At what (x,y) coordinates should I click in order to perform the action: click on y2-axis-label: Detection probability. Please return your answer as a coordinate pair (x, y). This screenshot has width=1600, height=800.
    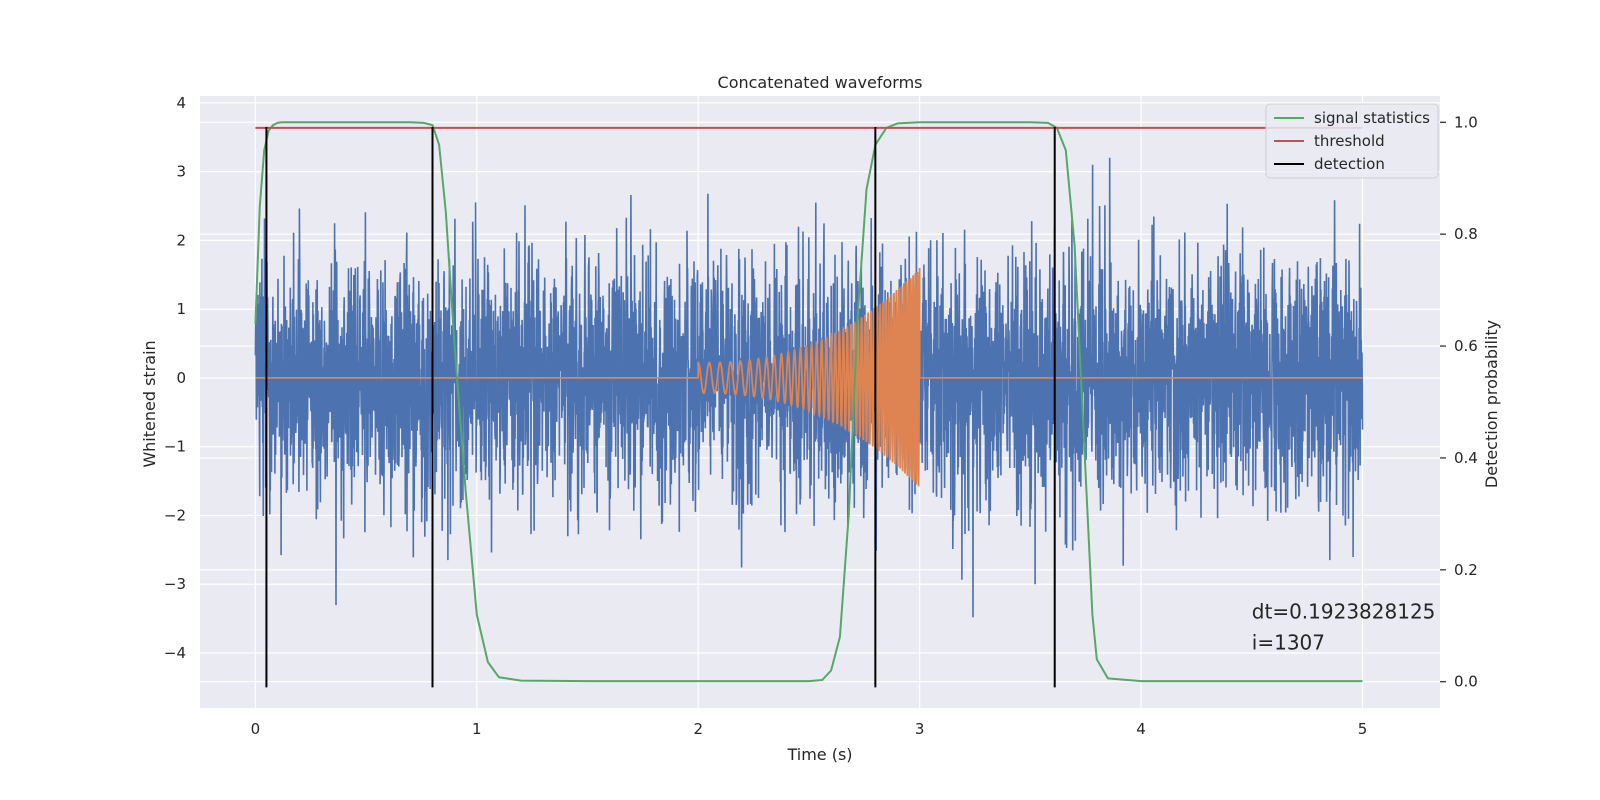
    Looking at the image, I should click on (1491, 404).